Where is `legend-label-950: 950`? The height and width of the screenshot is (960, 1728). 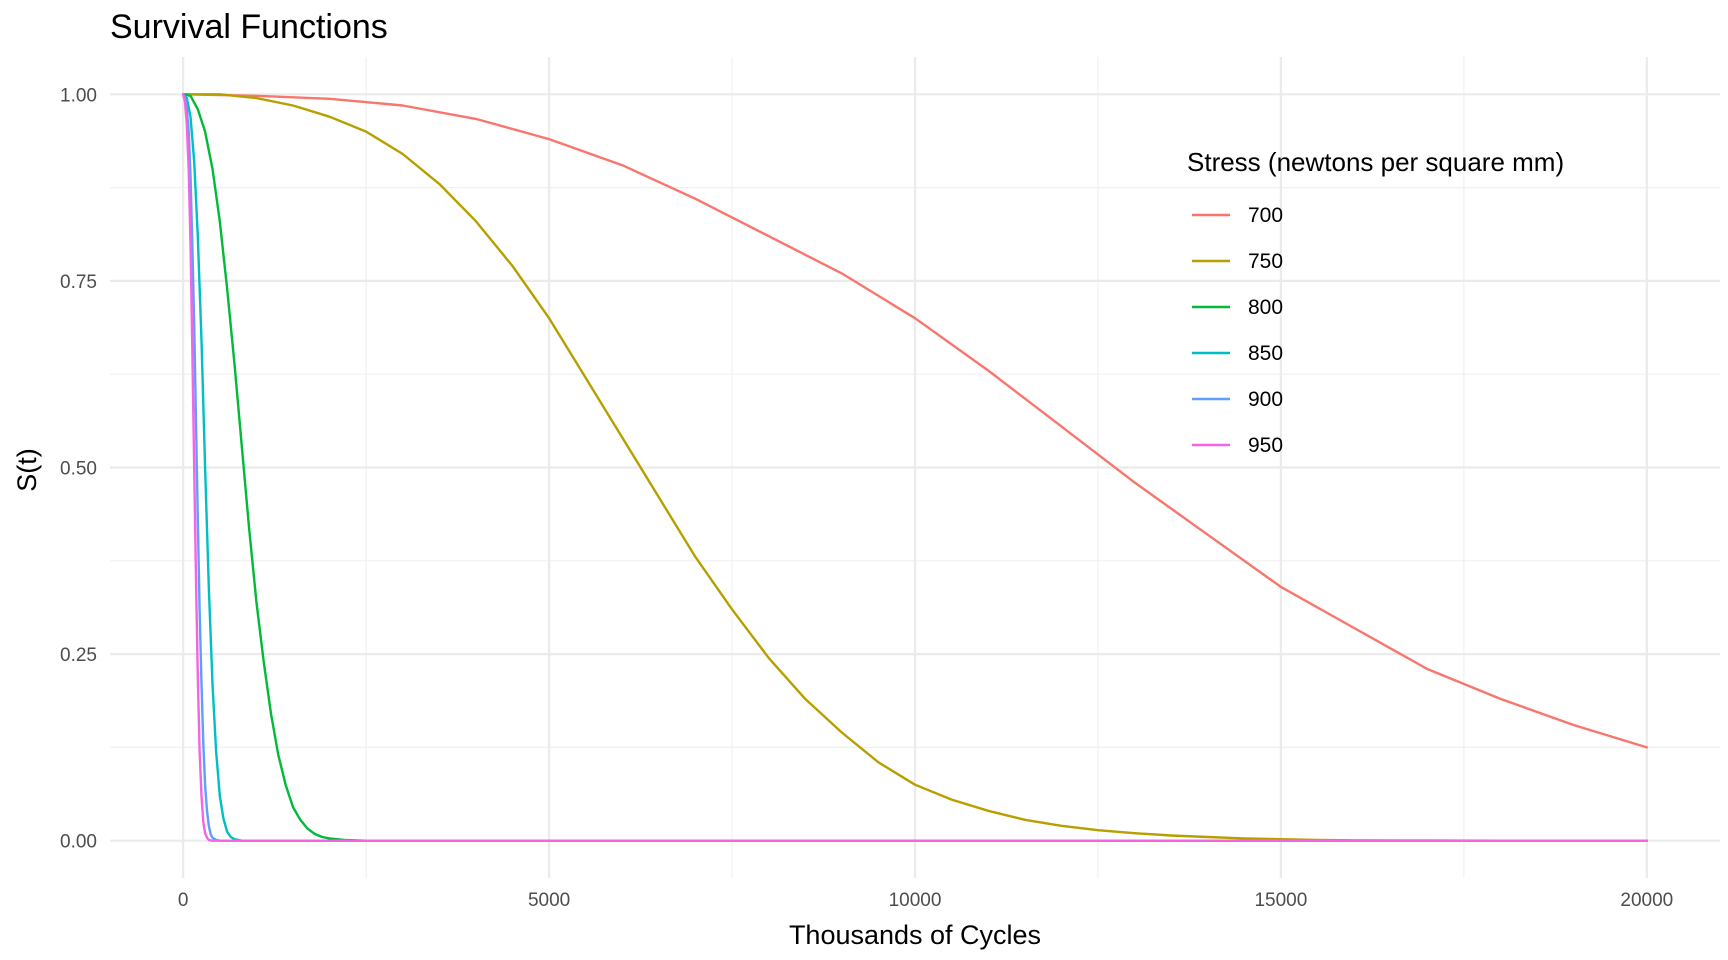 legend-label-950: 950 is located at coordinates (1265, 445).